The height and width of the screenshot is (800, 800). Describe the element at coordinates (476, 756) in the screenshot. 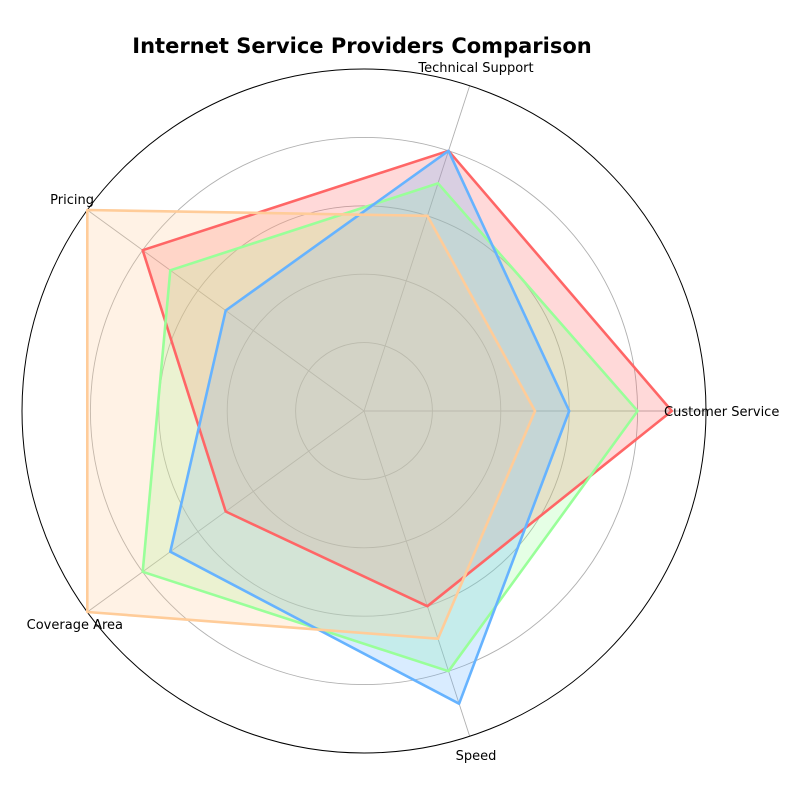

I see `axis-label-speed: Speed` at that location.